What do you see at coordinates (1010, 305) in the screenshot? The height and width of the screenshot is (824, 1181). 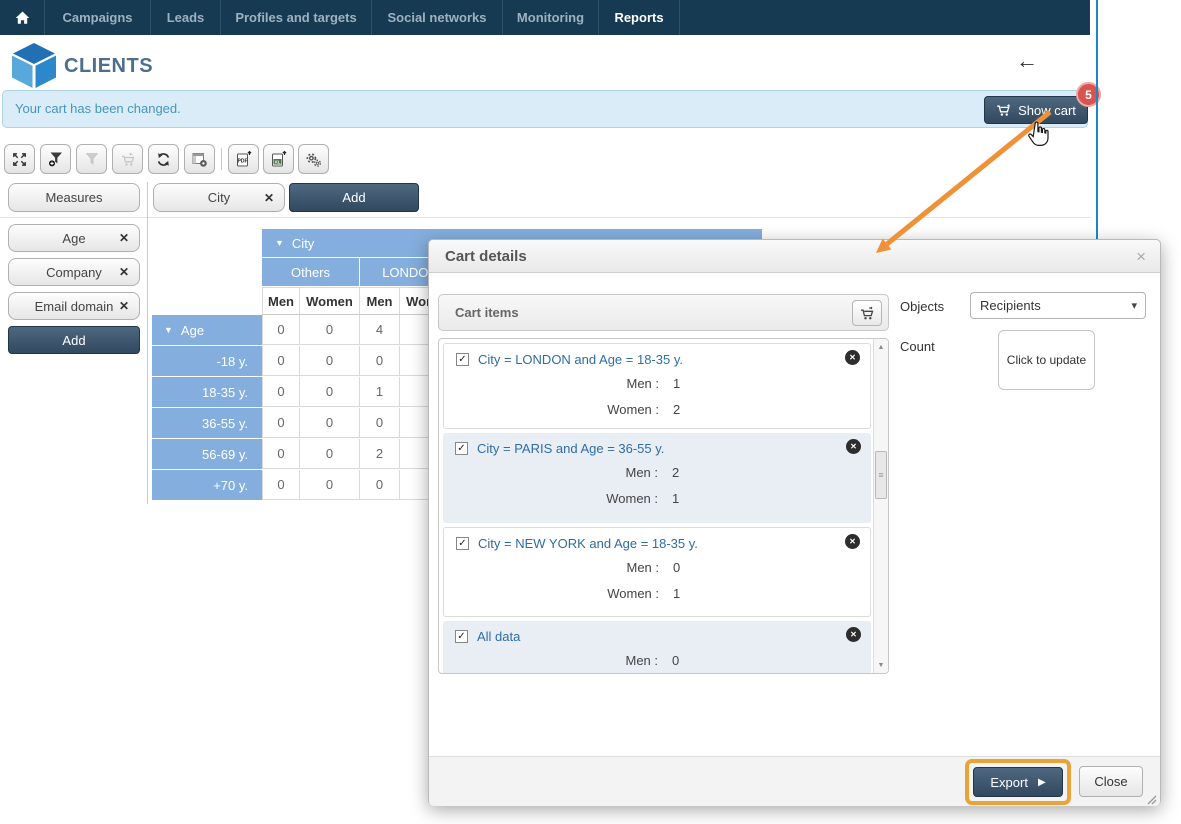 I see `objects-selected-value: Recipients` at bounding box center [1010, 305].